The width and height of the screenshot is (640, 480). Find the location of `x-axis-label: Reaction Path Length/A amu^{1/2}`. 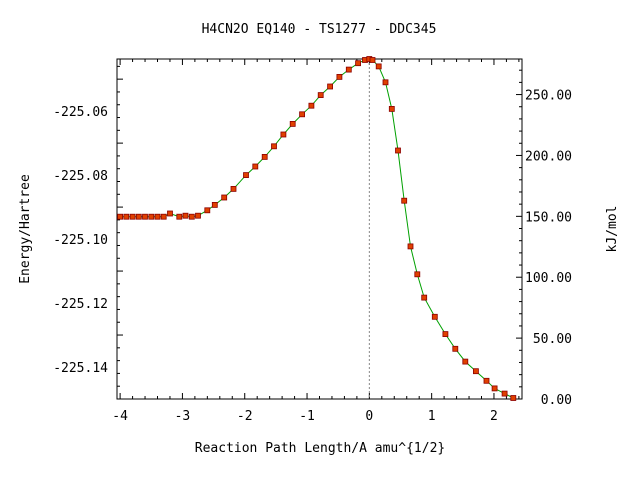

x-axis-label: Reaction Path Length/A amu^{1/2} is located at coordinates (320, 448).